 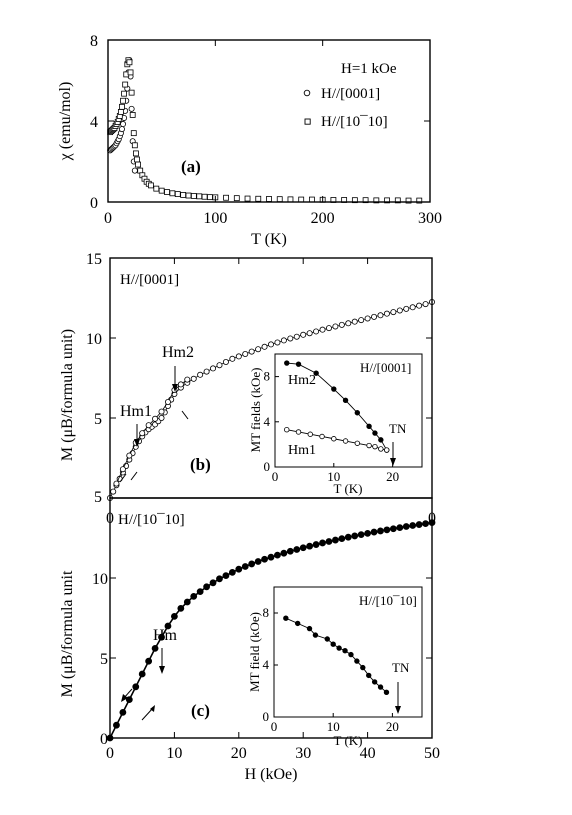 I want to click on panel-c-xtick-label-3: 30, so click(x=303, y=753).